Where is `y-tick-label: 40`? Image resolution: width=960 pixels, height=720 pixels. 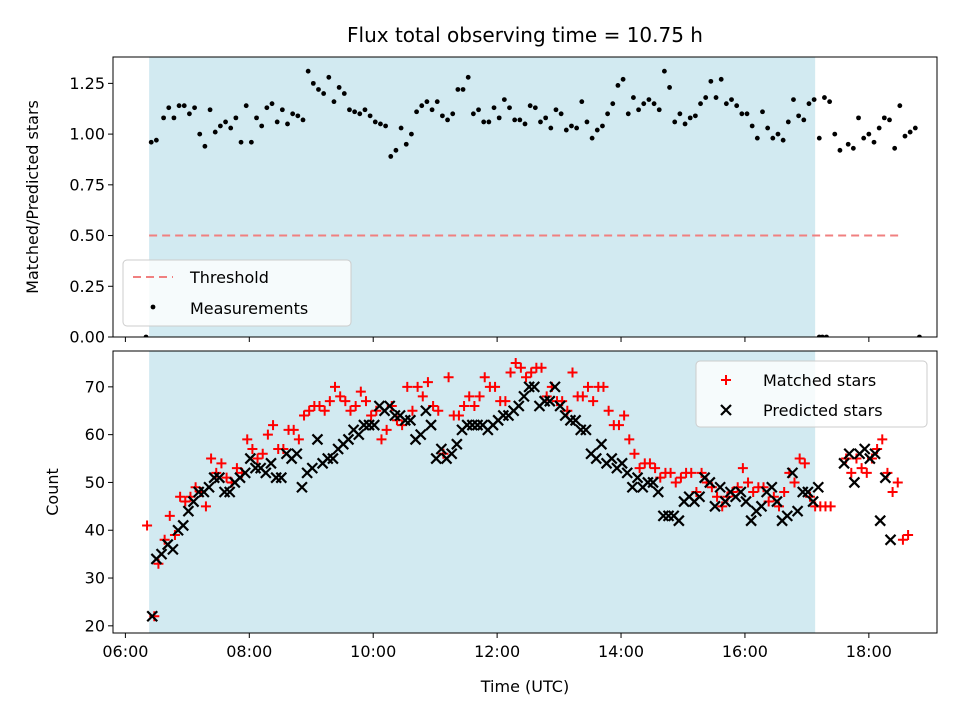
y-tick-label: 40 is located at coordinates (95, 530).